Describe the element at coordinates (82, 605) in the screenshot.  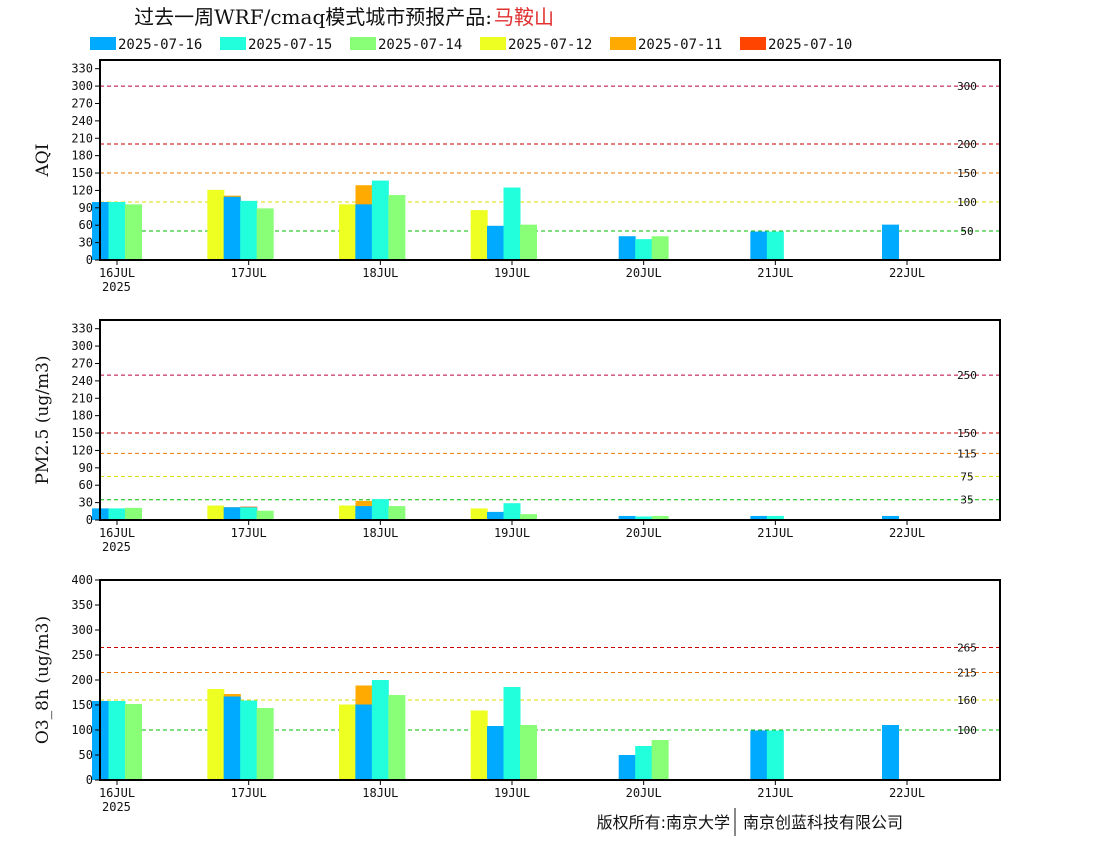
I see `y-tick-label: 350` at that location.